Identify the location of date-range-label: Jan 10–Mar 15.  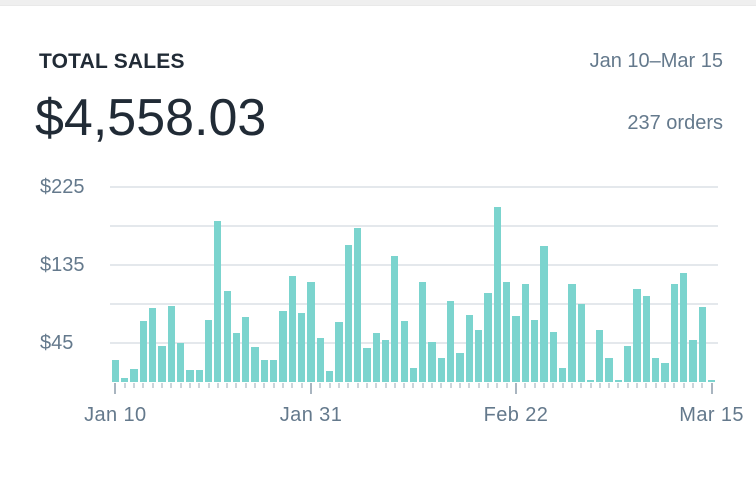
(656, 61).